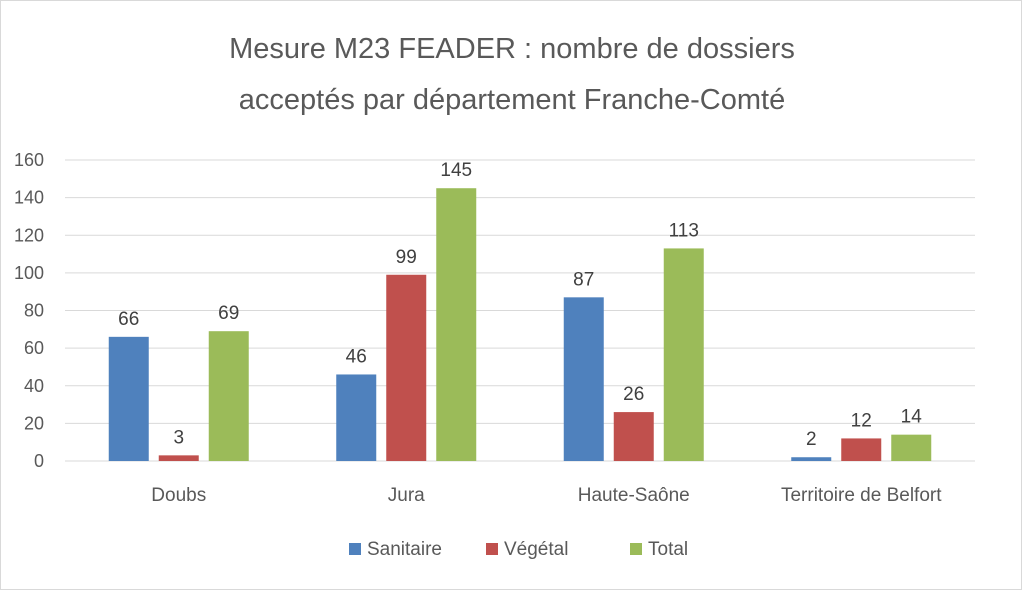 The width and height of the screenshot is (1024, 592). I want to click on legend-swatch-sanitaire, so click(355, 549).